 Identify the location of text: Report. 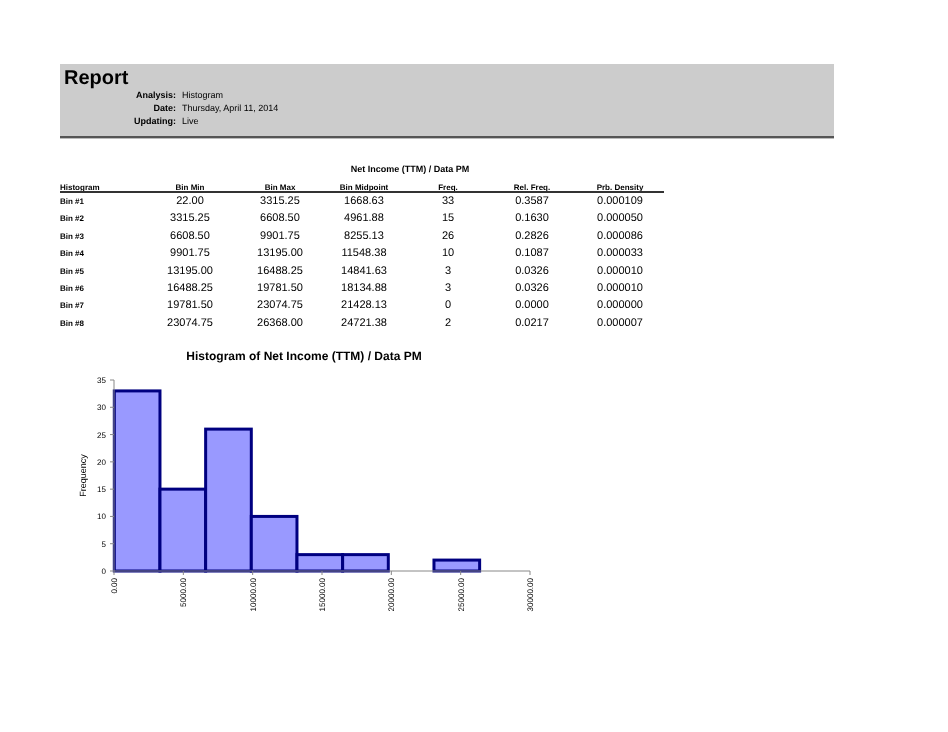
(97, 79).